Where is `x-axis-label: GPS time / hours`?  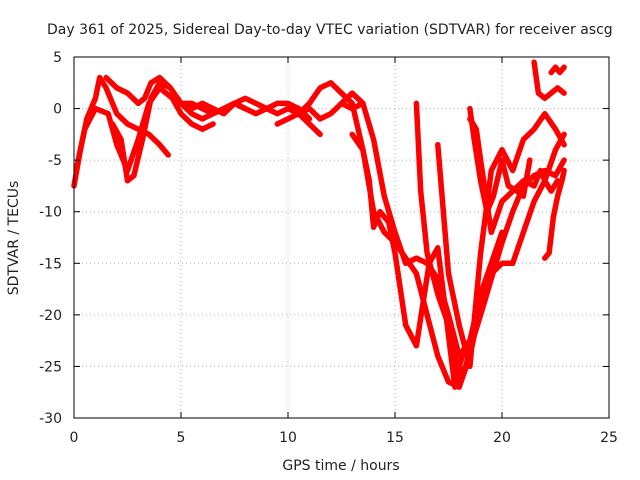 x-axis-label: GPS time / hours is located at coordinates (340, 466).